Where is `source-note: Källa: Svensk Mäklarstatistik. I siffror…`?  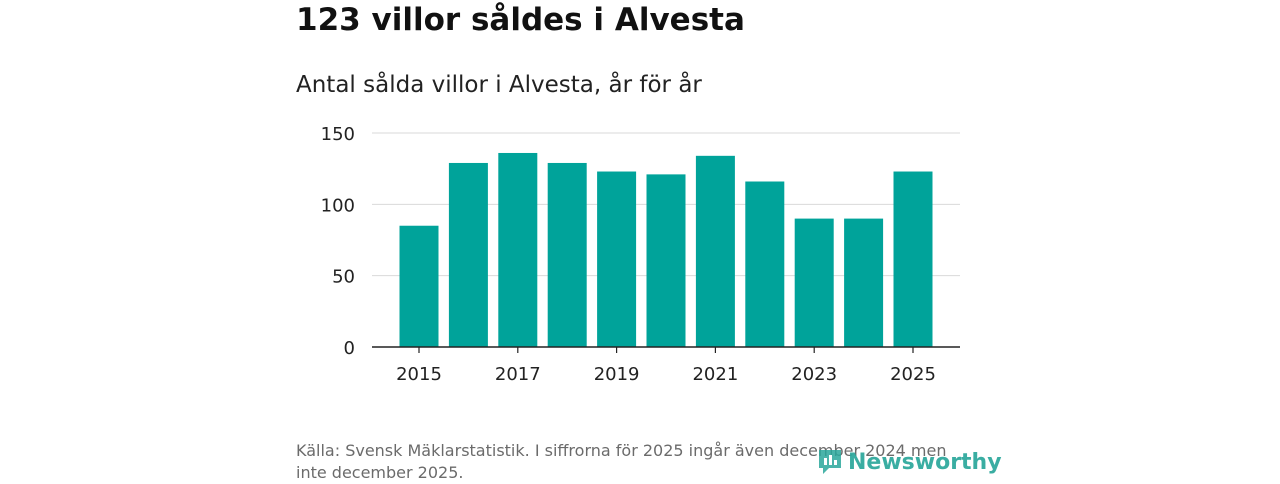
source-note: Källa: Svensk Mäklarstatistik. I siffror… is located at coordinates (621, 461).